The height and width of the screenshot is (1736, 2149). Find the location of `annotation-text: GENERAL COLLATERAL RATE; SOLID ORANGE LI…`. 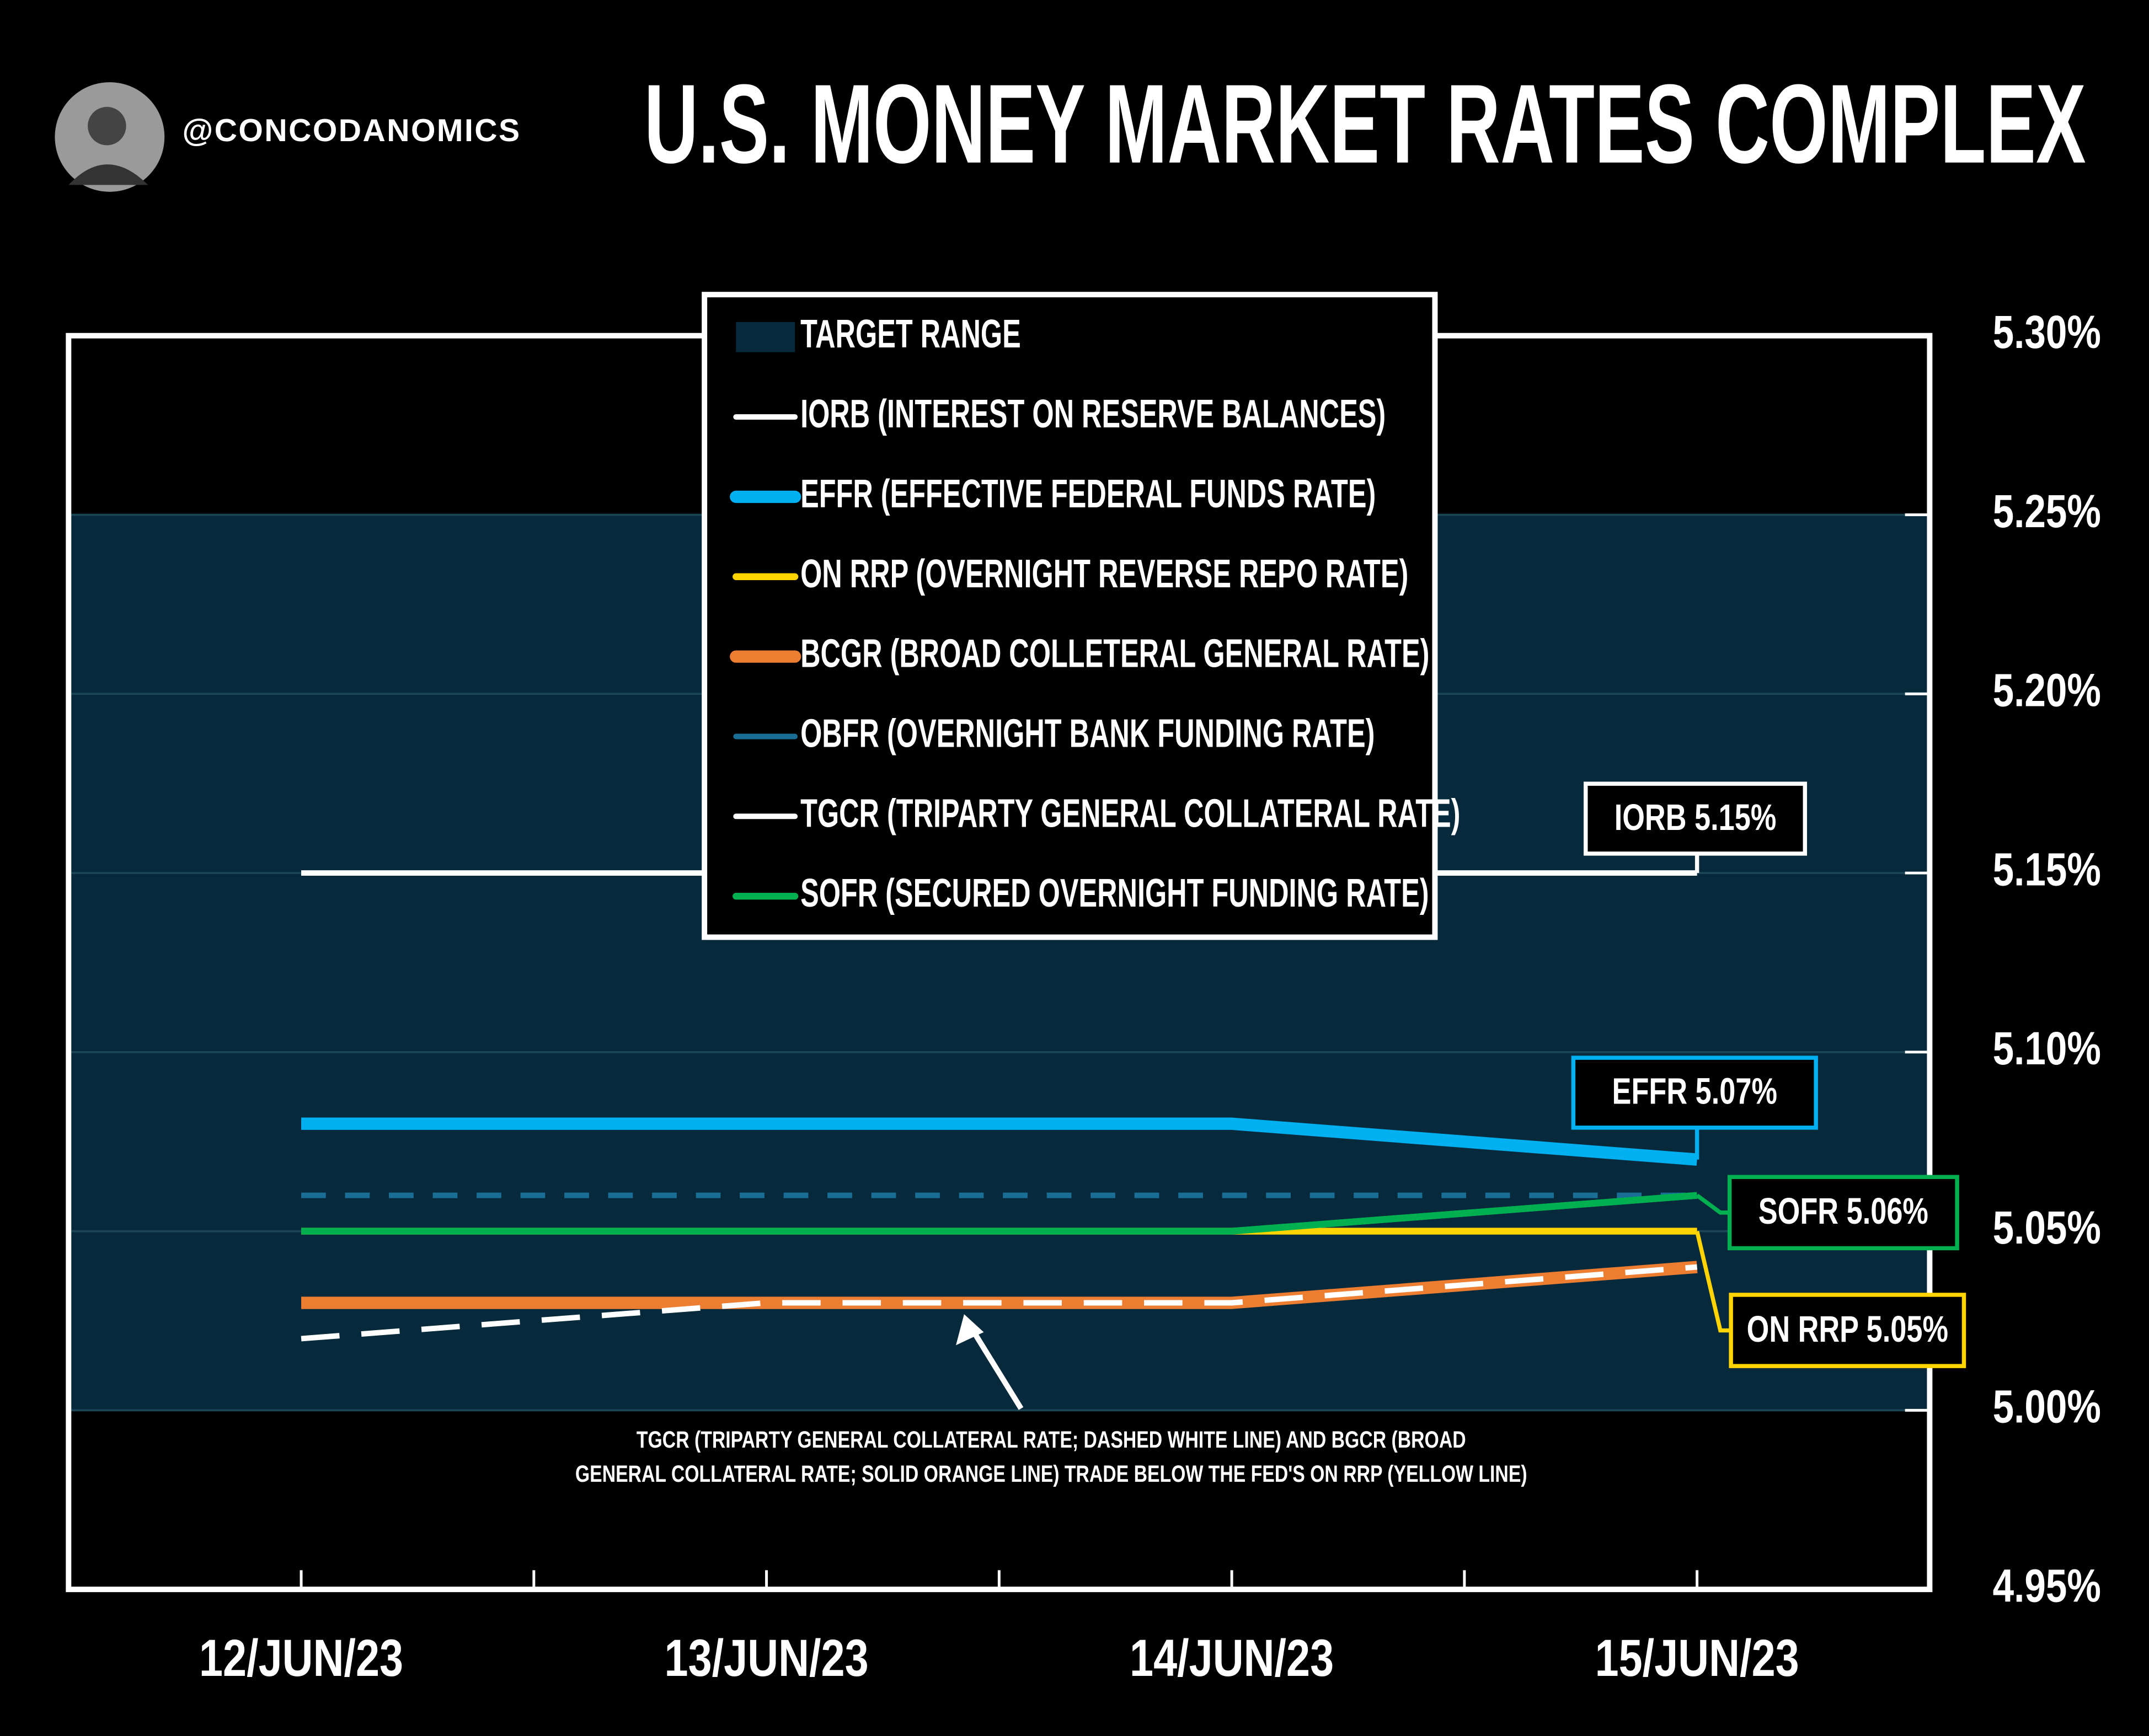

annotation-text: GENERAL COLLATERAL RATE; SOLID ORANGE LI… is located at coordinates (1051, 1474).